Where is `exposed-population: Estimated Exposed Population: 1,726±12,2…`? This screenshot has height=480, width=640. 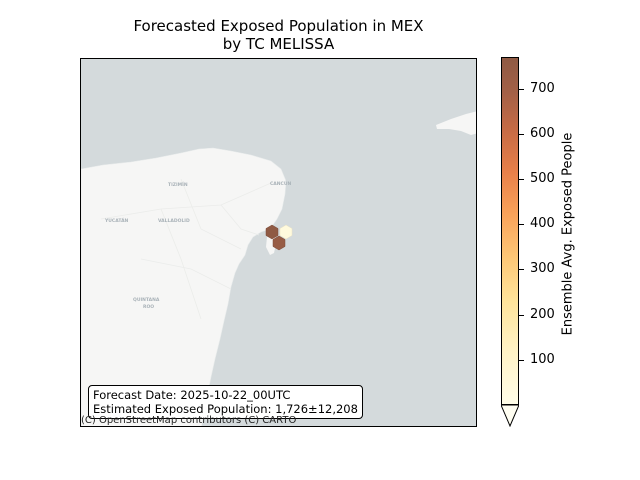
exposed-population: Estimated Exposed Population: 1,726±12,2… is located at coordinates (225, 409).